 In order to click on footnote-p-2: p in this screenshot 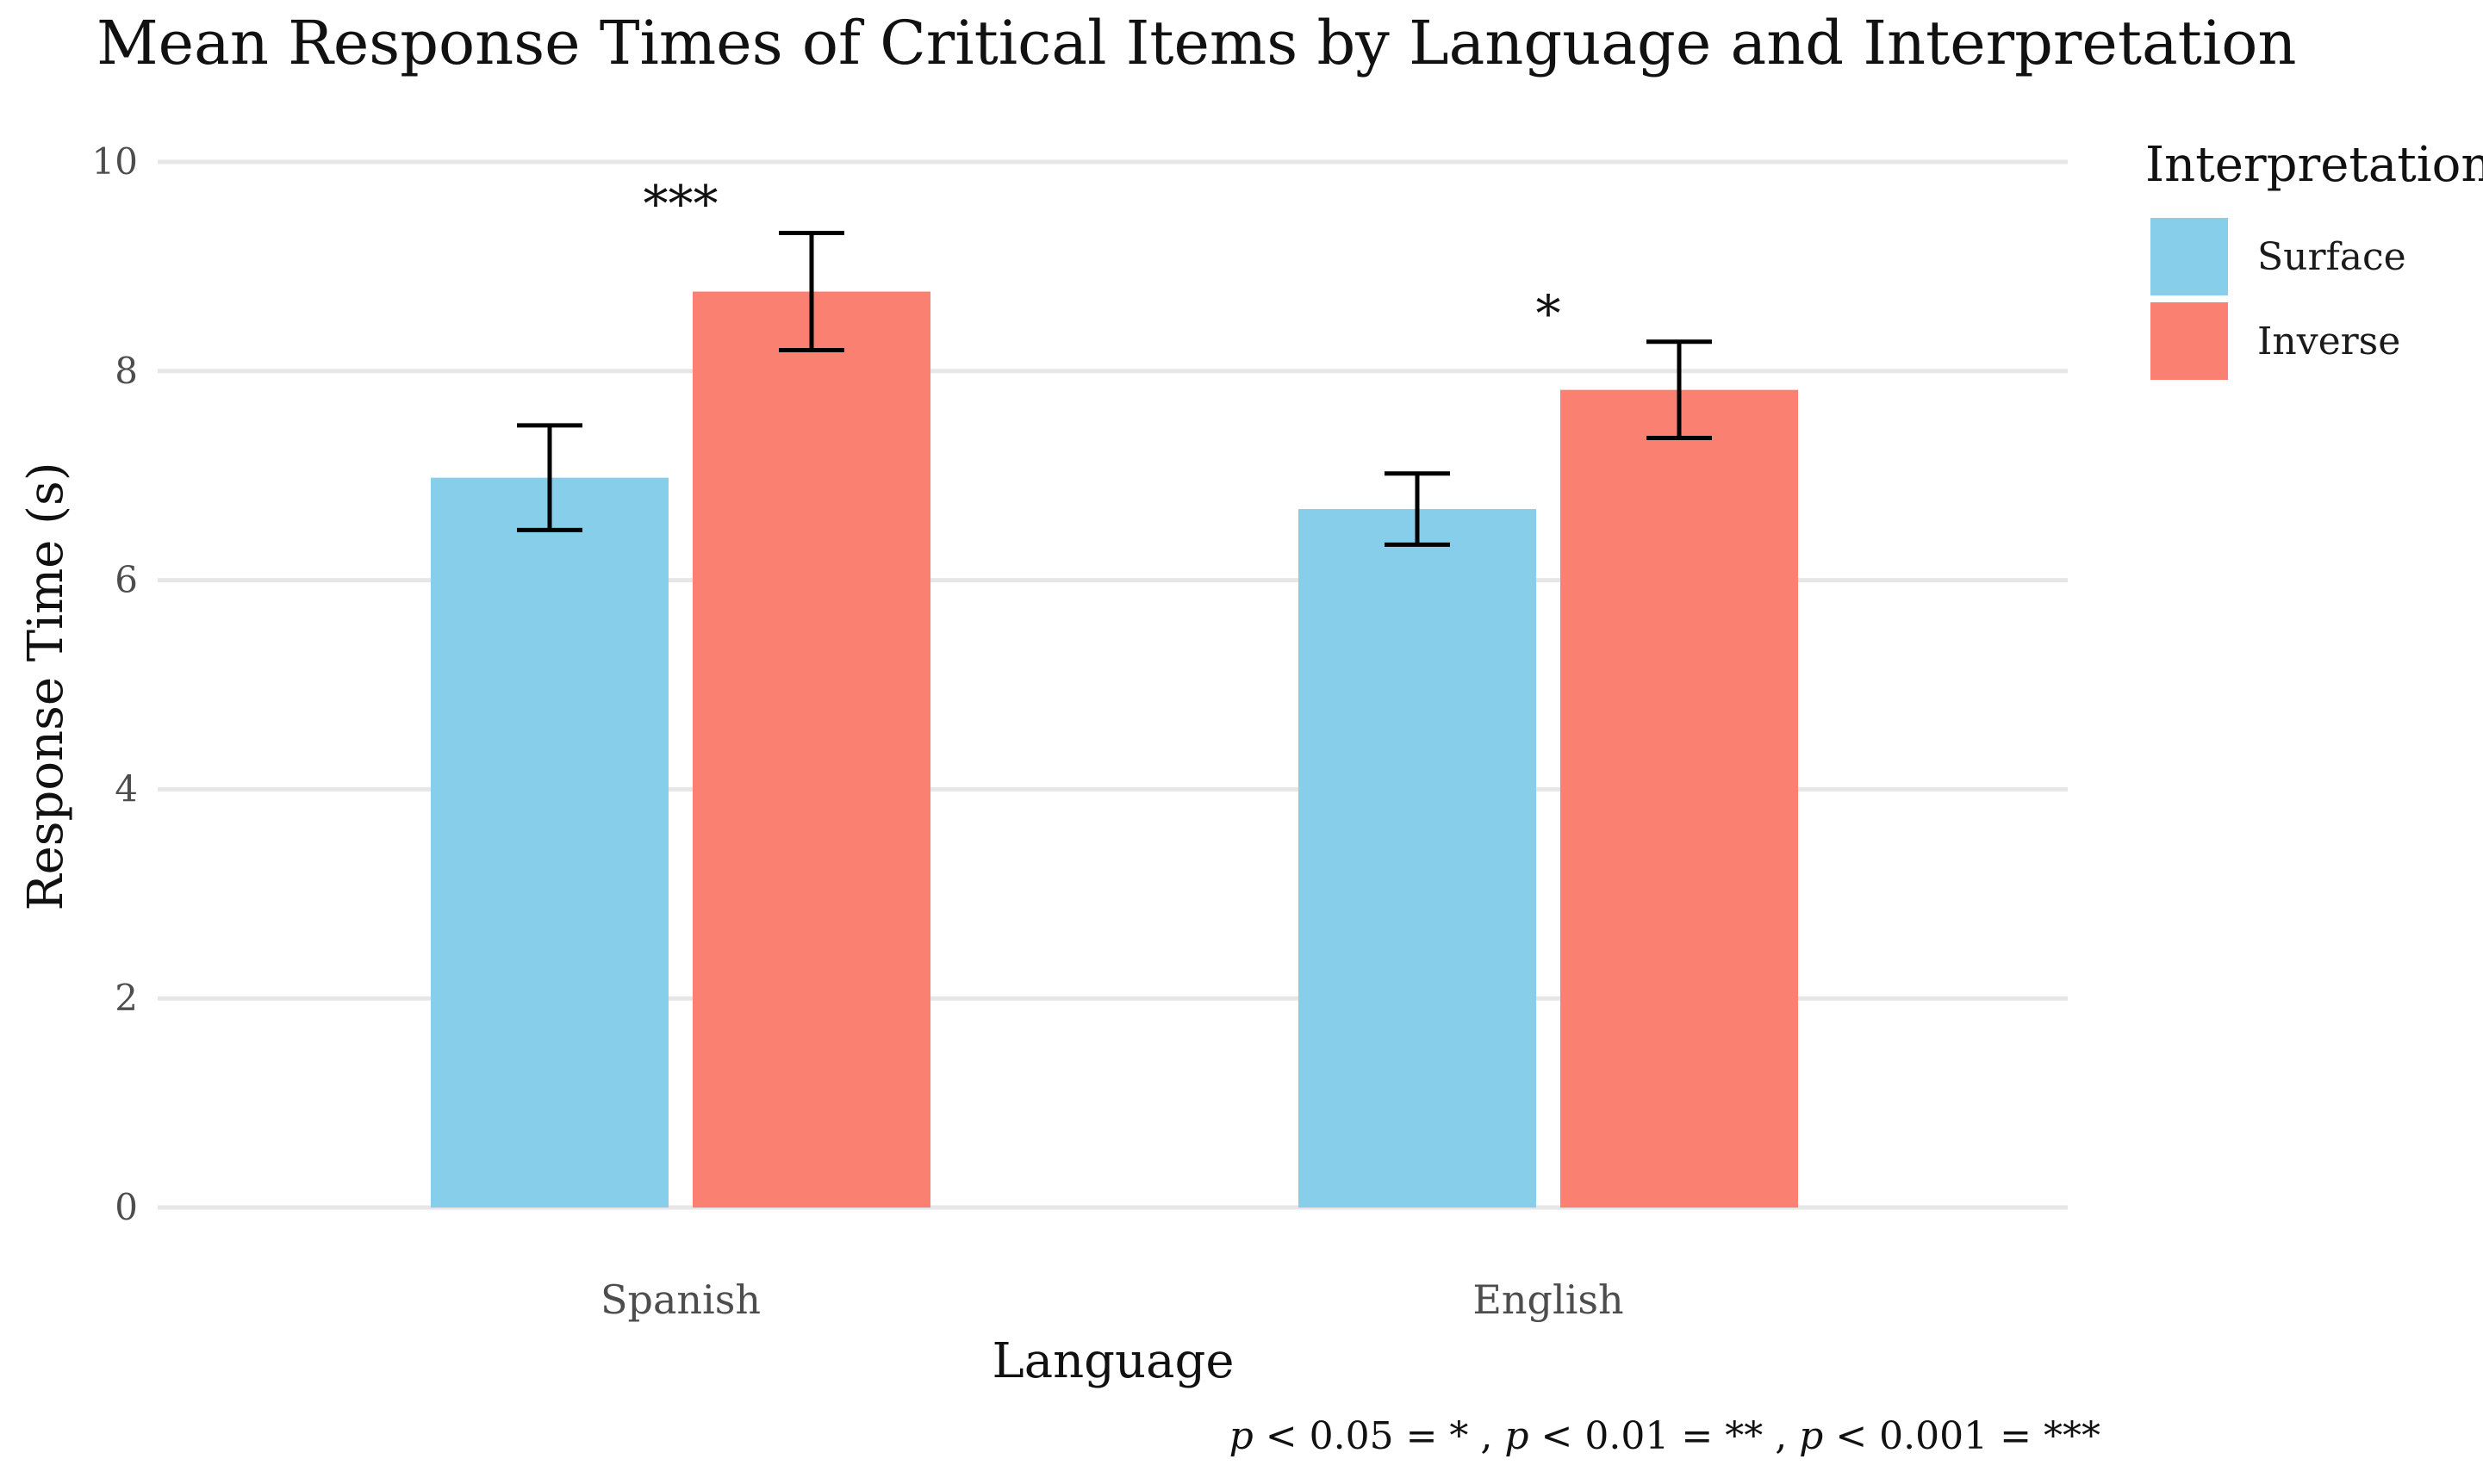, I will do `click(1516, 1436)`.